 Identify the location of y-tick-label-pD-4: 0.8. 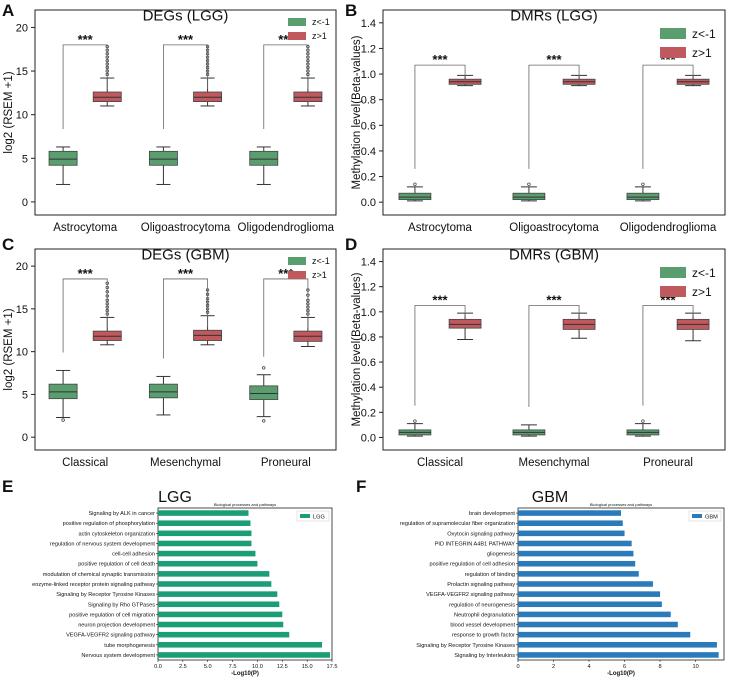
(368, 338).